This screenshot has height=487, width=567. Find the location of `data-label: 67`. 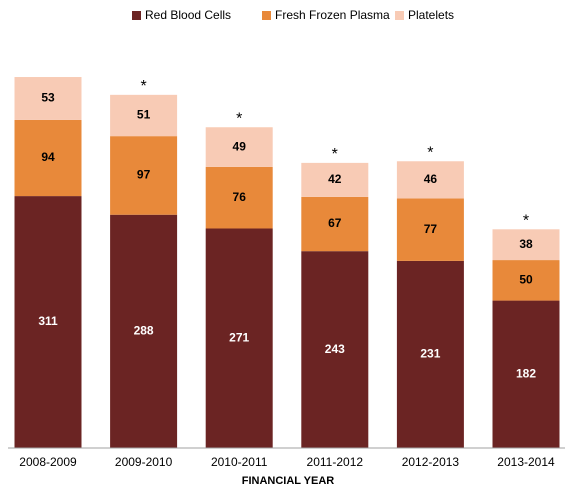

data-label: 67 is located at coordinates (335, 223).